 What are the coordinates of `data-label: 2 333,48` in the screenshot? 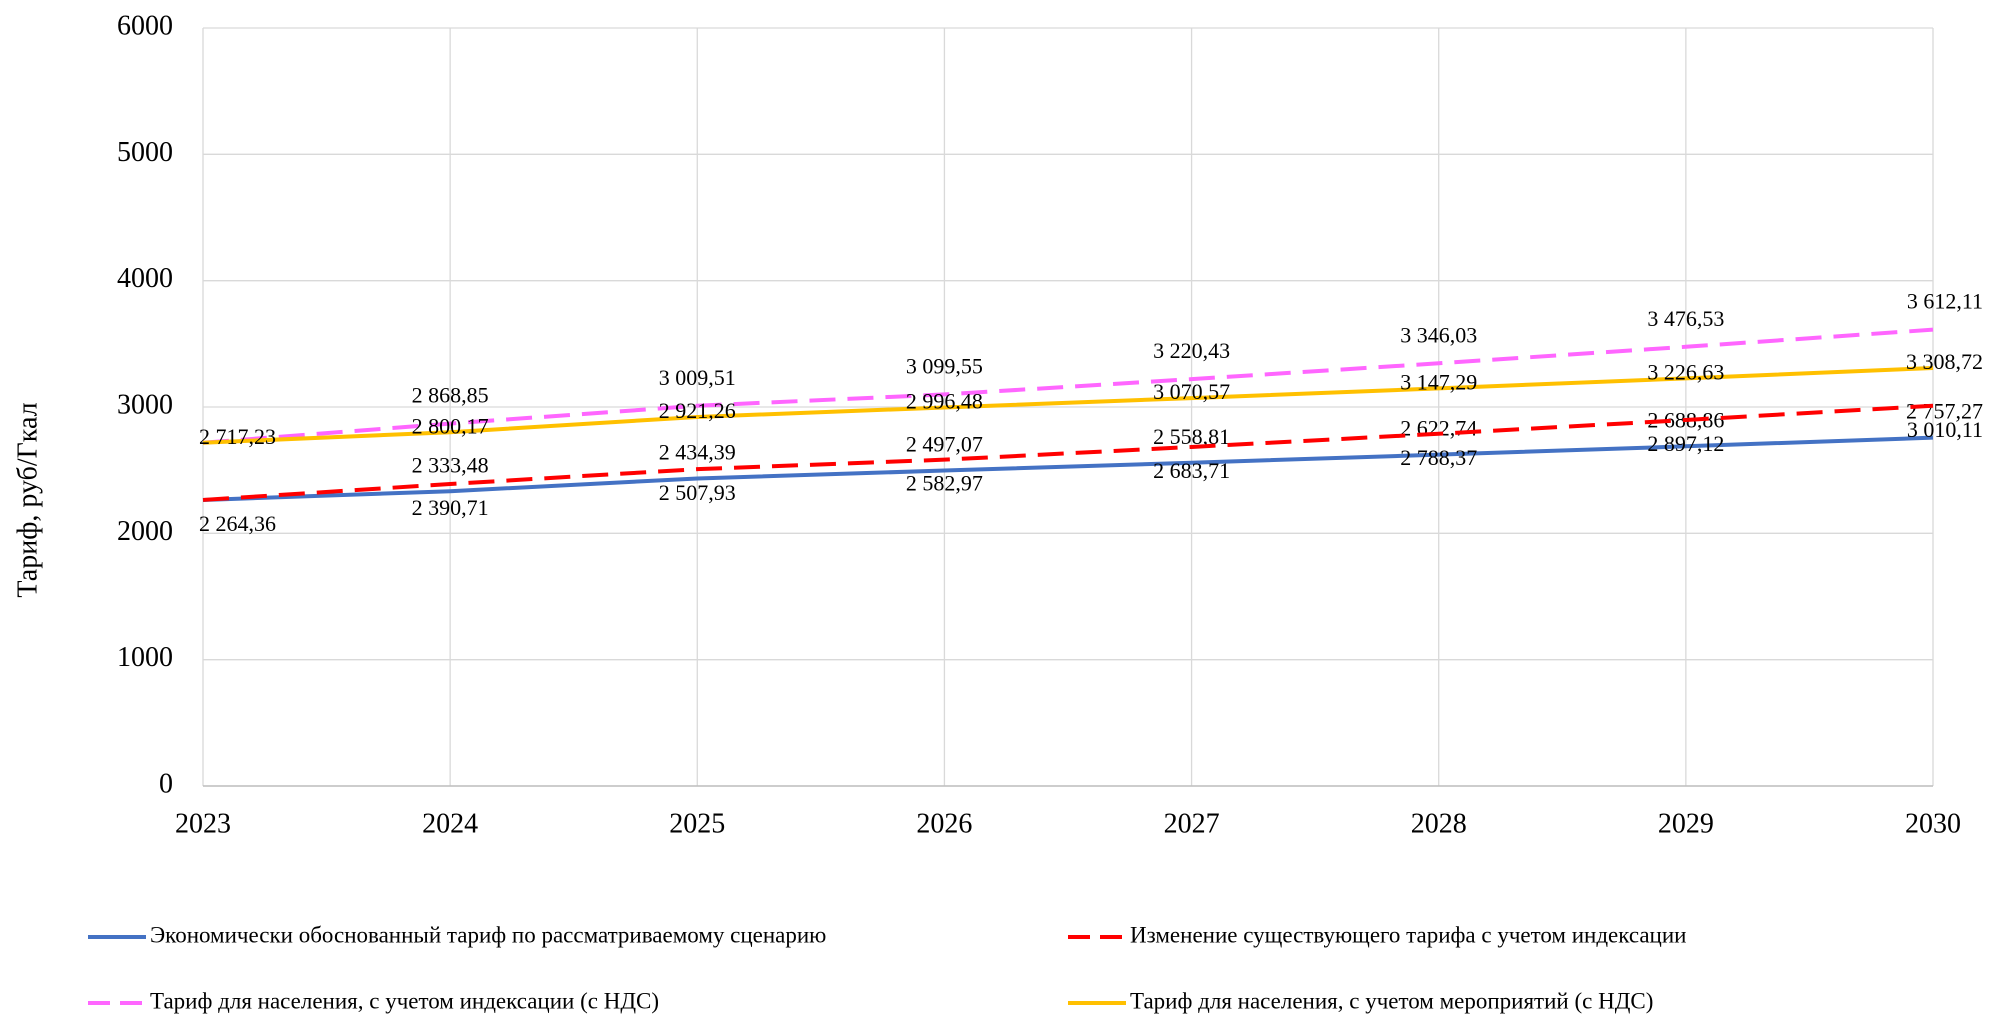 It's located at (450, 464).